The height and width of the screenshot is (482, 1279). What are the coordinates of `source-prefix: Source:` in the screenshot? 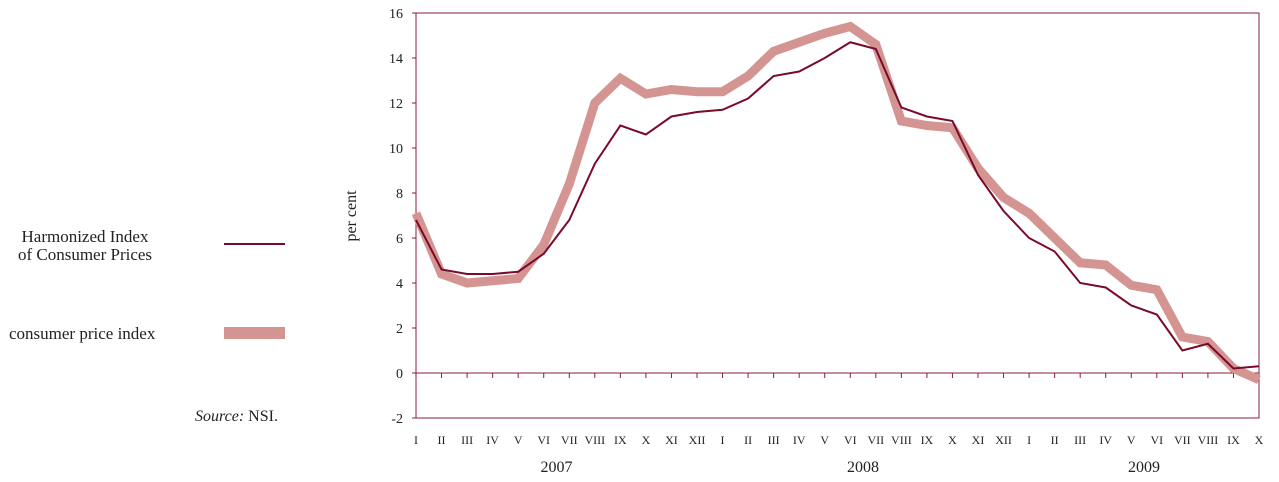 It's located at (220, 416).